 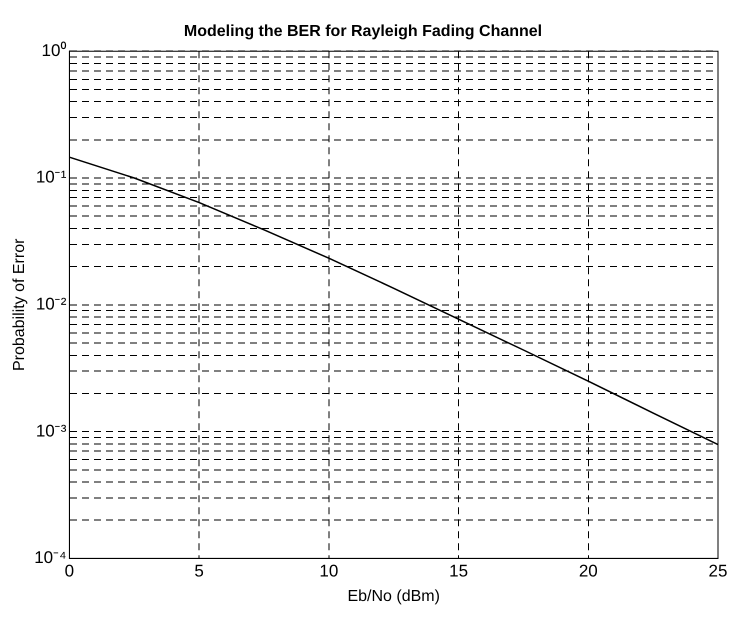 What do you see at coordinates (199, 570) in the screenshot?
I see `x-tick-label: 5` at bounding box center [199, 570].